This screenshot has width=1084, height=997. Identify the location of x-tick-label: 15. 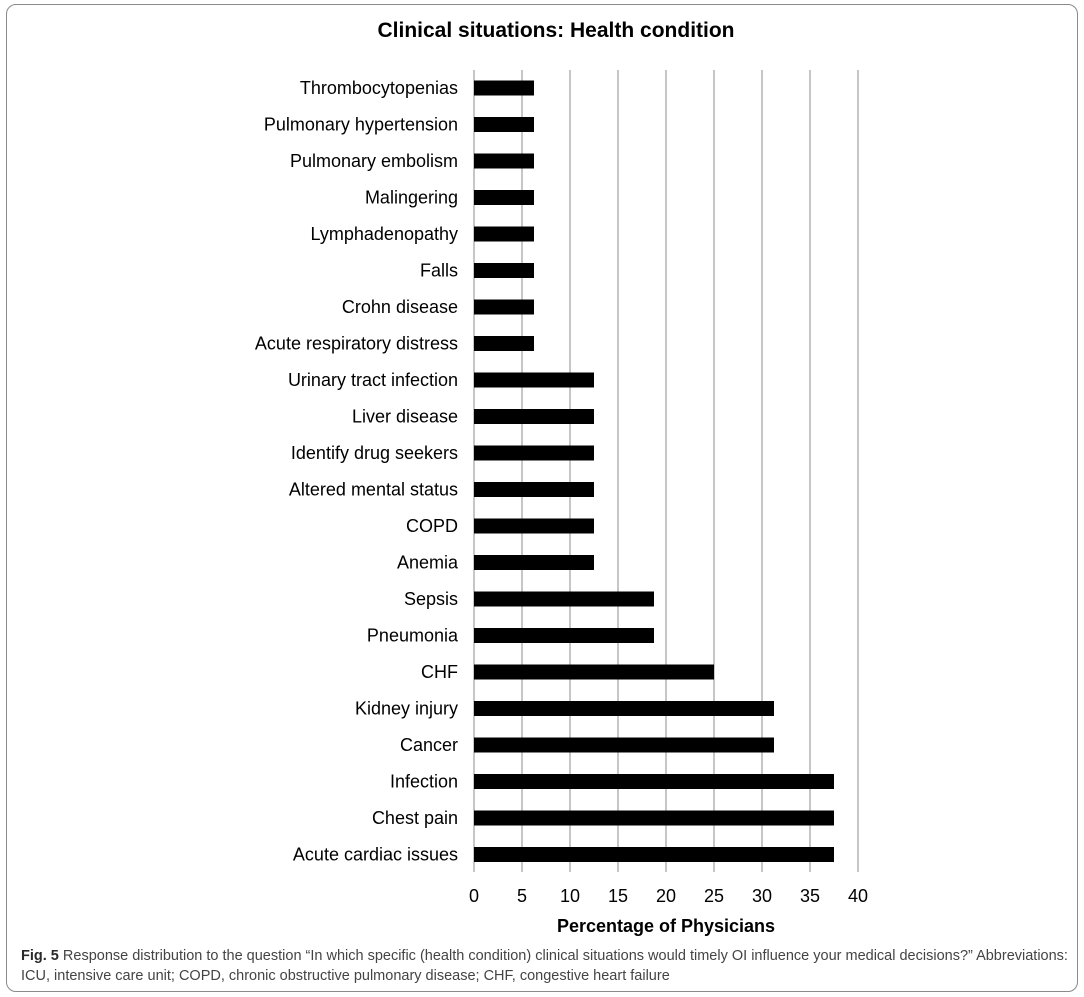
(618, 896).